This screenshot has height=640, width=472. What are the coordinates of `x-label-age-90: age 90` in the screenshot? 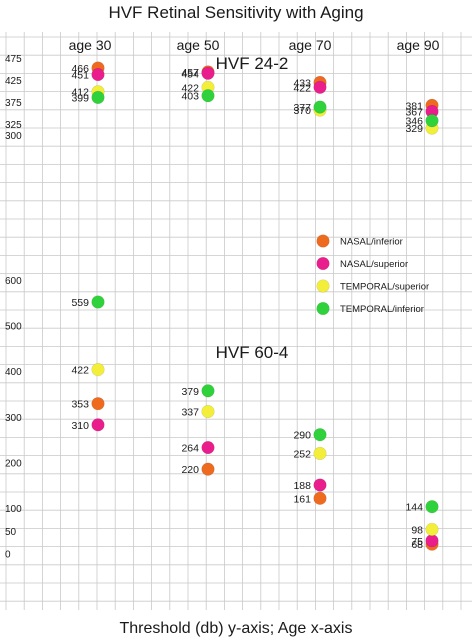 It's located at (418, 45).